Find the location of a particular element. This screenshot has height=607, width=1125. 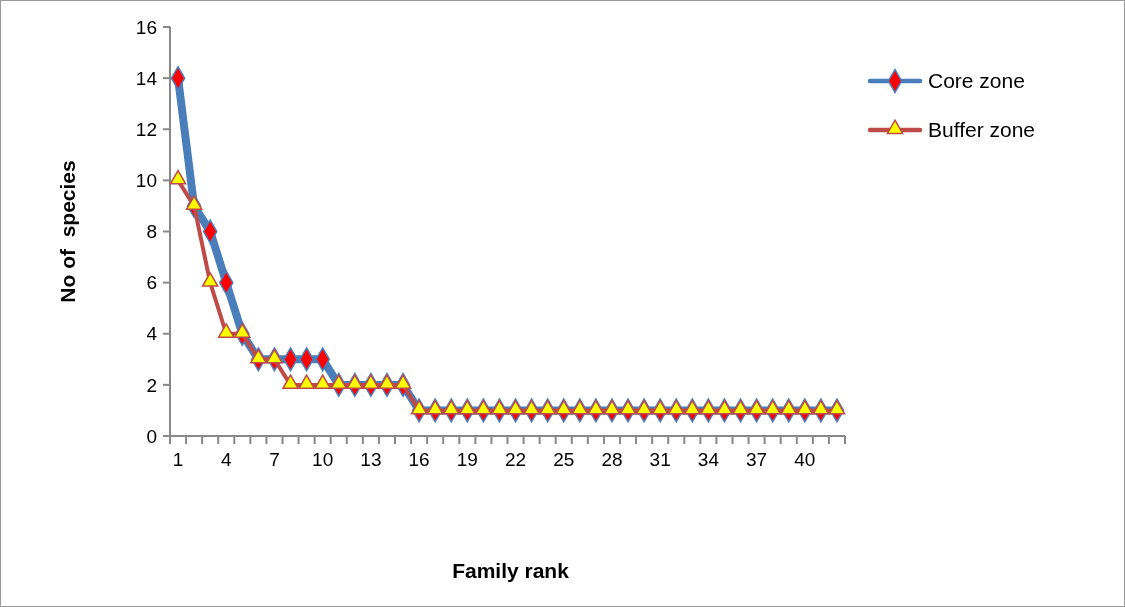

x-tick-label: 13 is located at coordinates (371, 459).